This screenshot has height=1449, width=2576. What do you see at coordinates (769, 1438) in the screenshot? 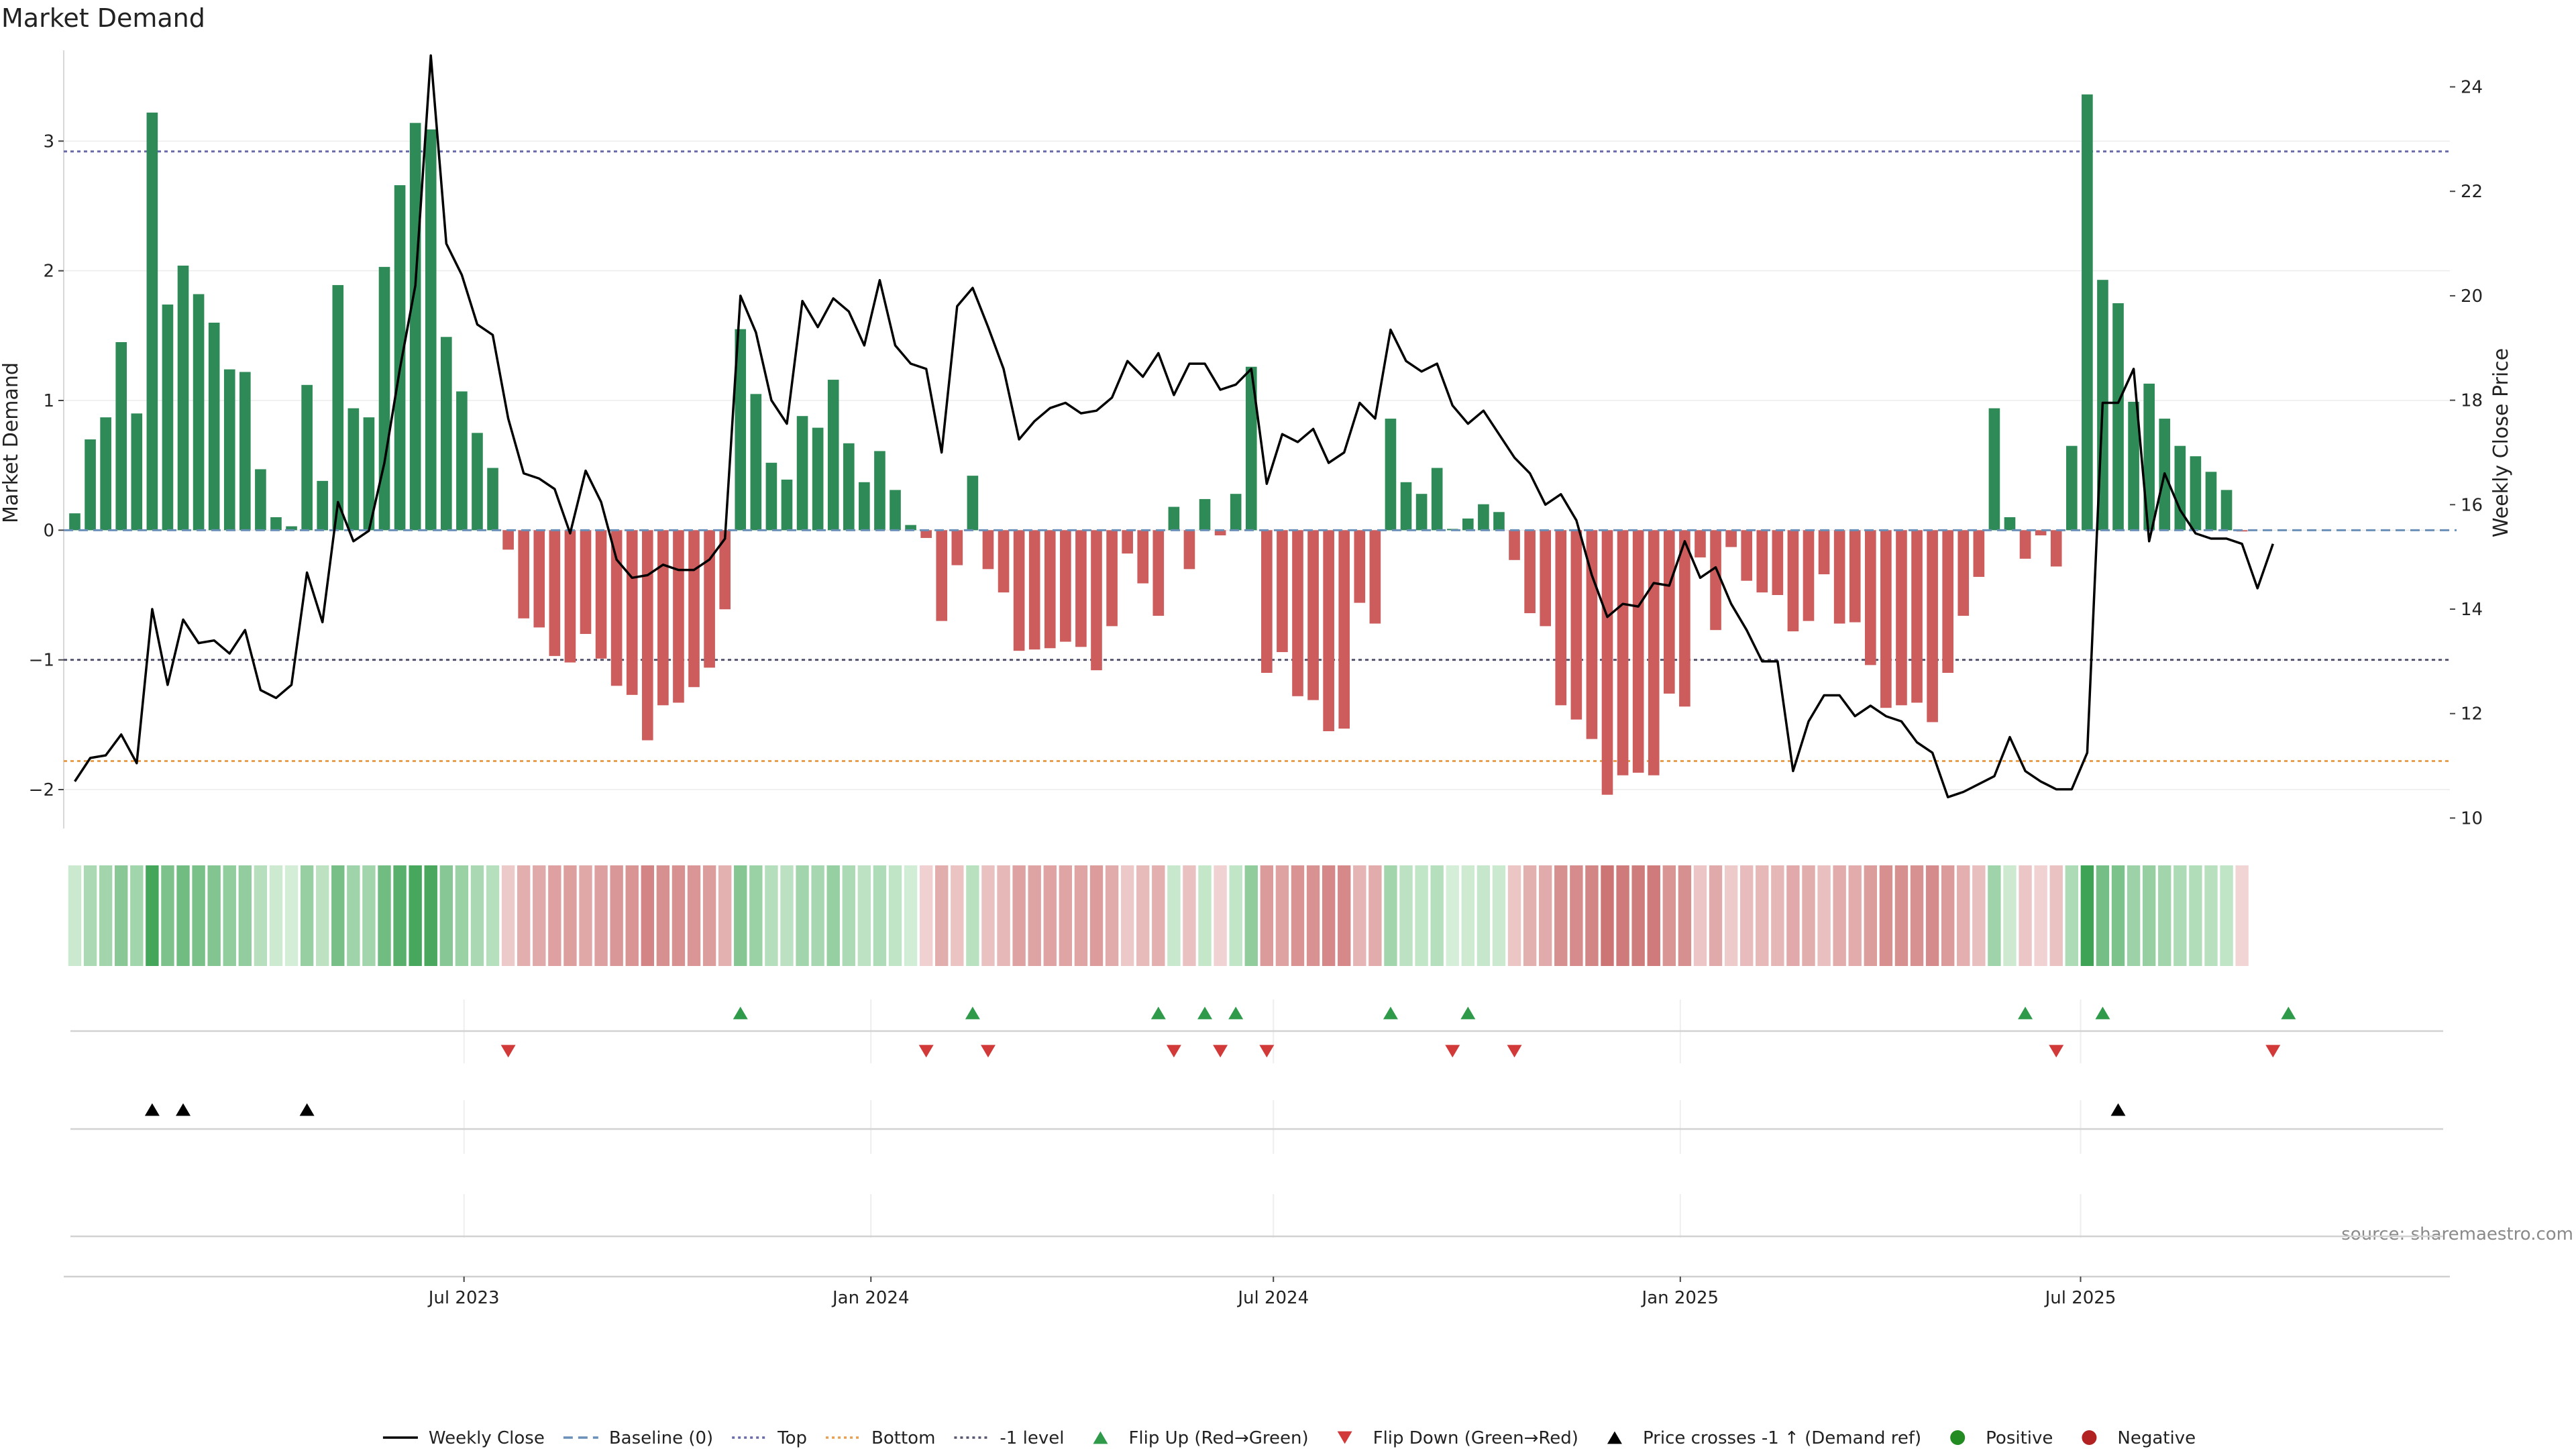
I see `legend-item: Top` at bounding box center [769, 1438].